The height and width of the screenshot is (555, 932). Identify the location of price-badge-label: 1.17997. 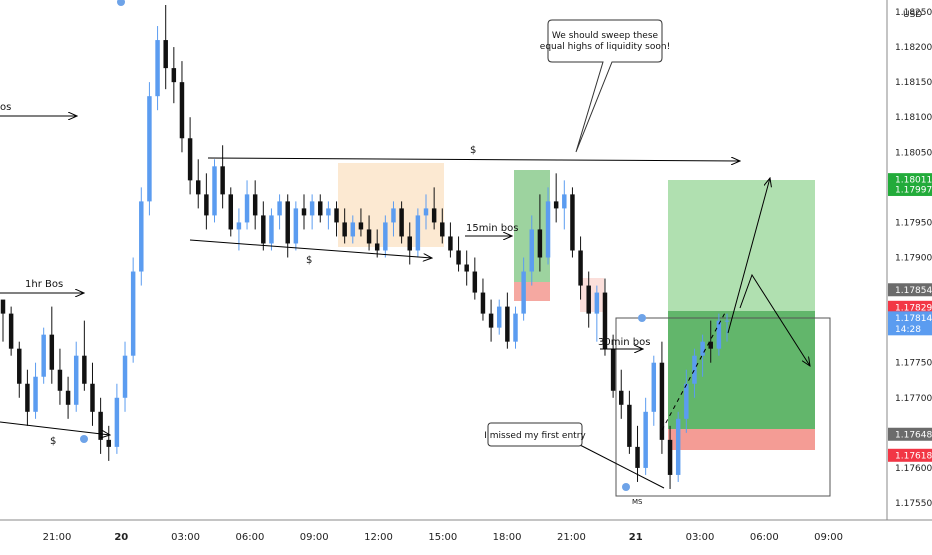
(913, 190).